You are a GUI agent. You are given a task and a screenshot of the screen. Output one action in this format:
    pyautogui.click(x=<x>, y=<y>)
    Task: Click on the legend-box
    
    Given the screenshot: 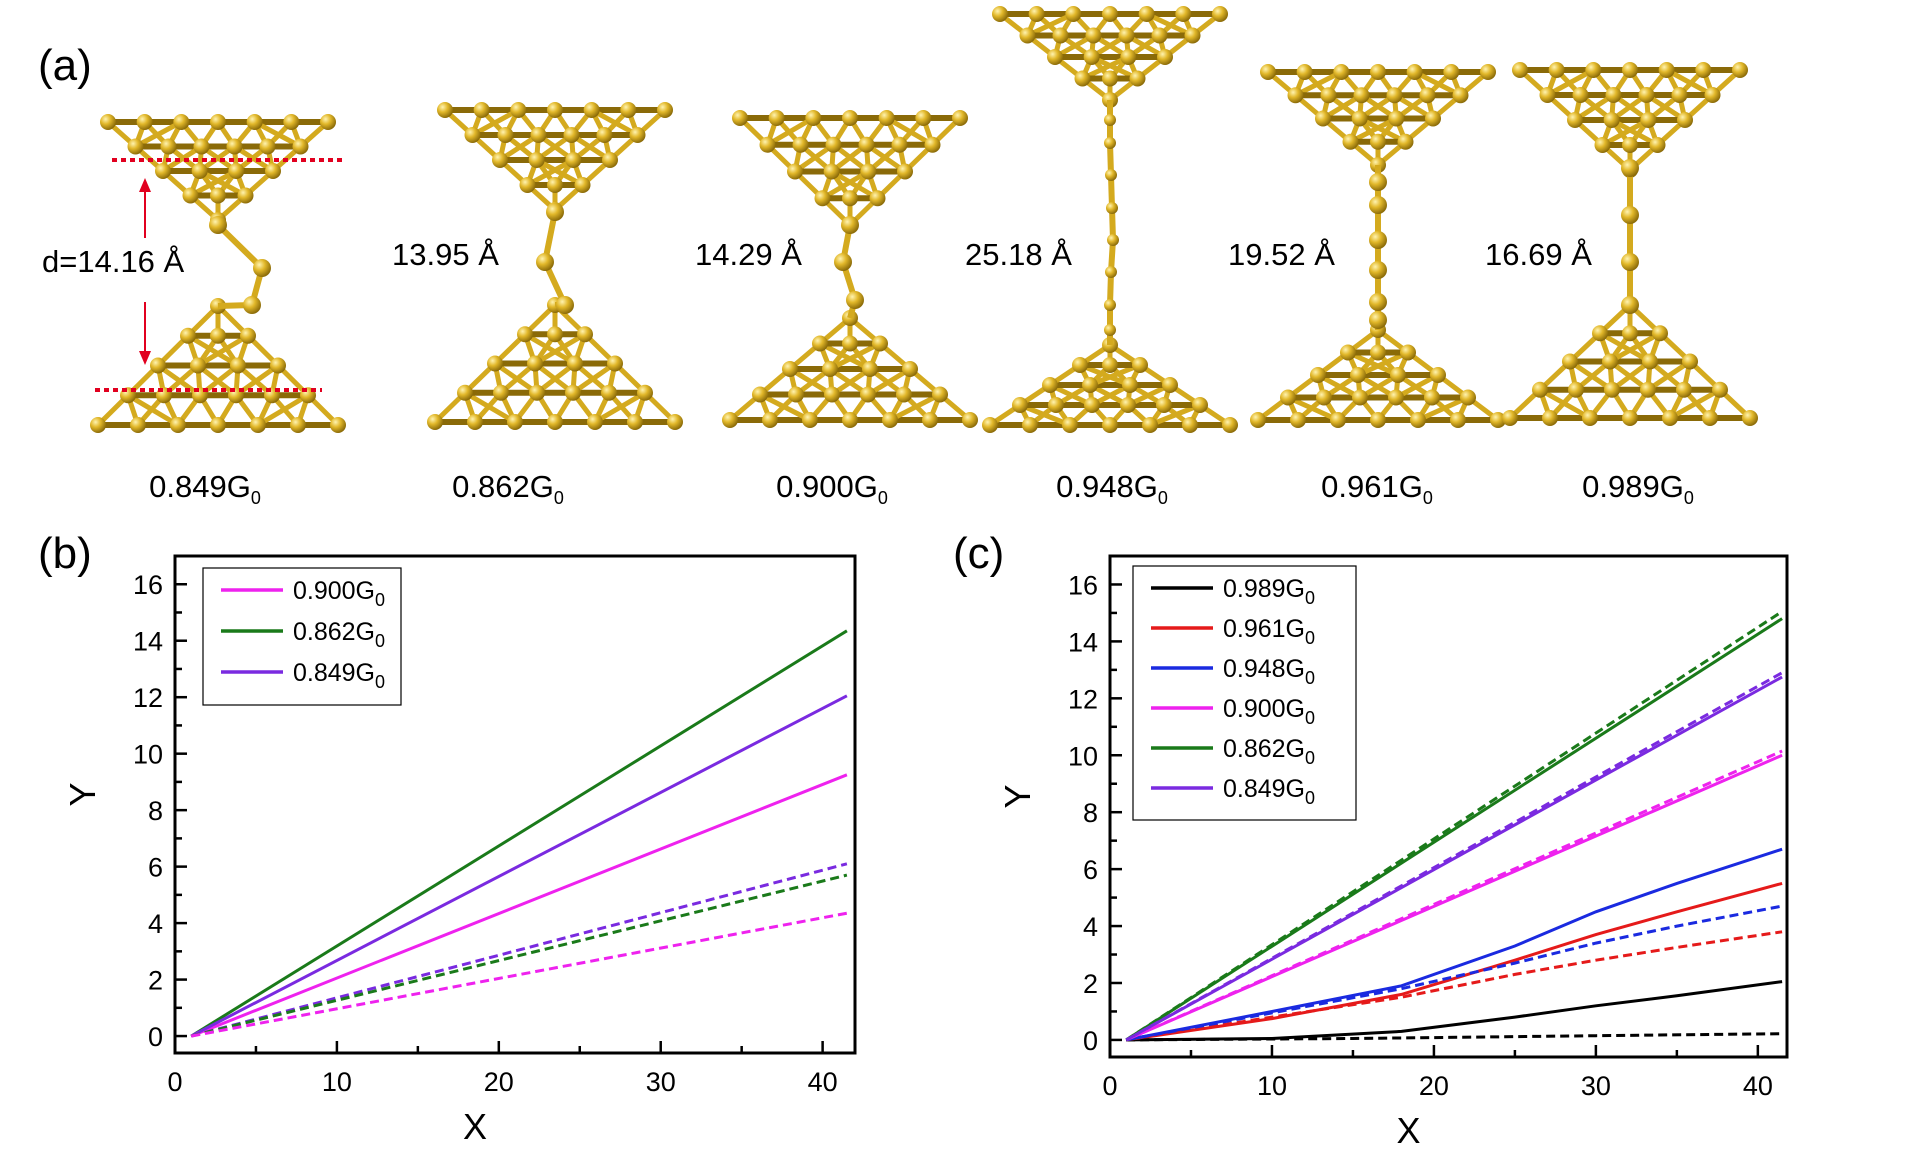 What is the action you would take?
    pyautogui.click(x=1244, y=693)
    